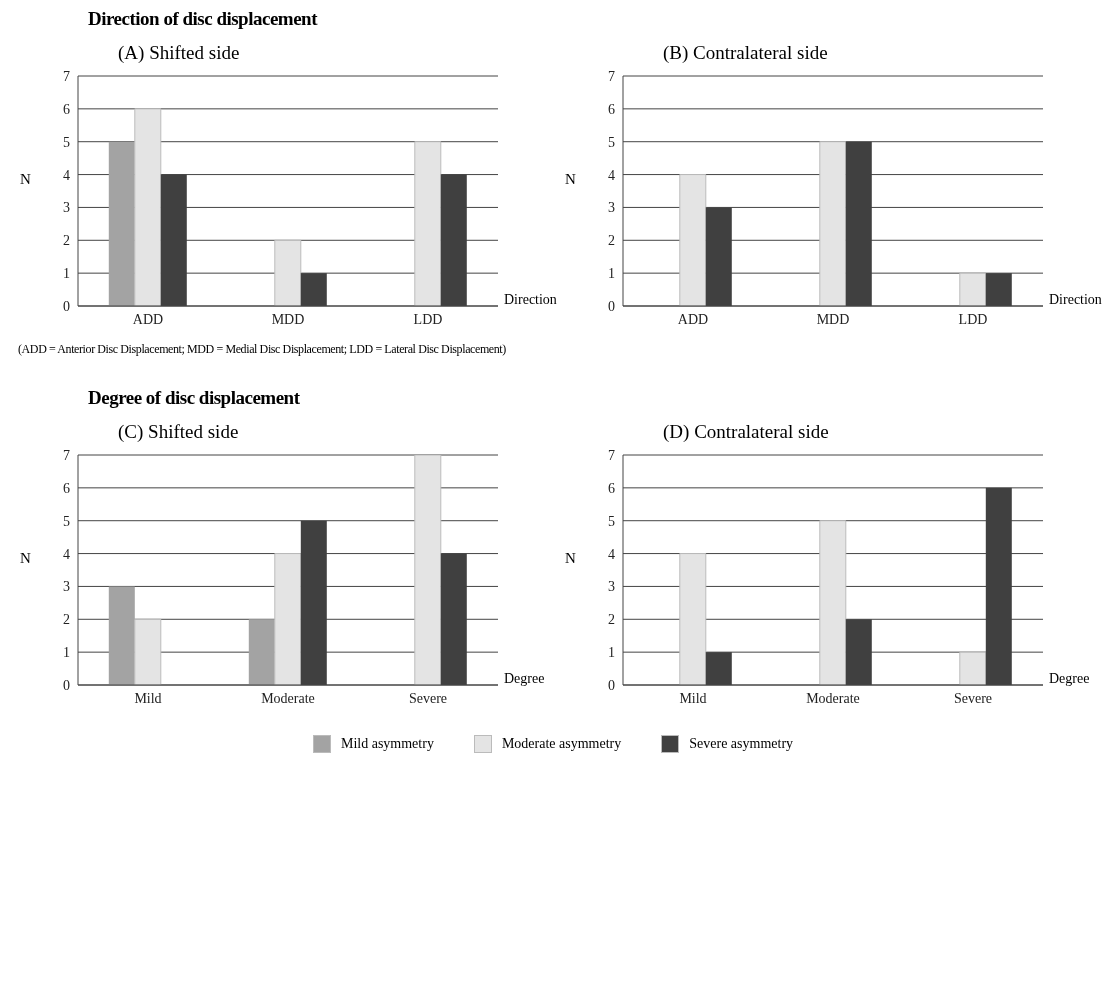 The height and width of the screenshot is (985, 1104). Describe the element at coordinates (194, 398) in the screenshot. I see `chart-title: Degree of disc displacement` at that location.